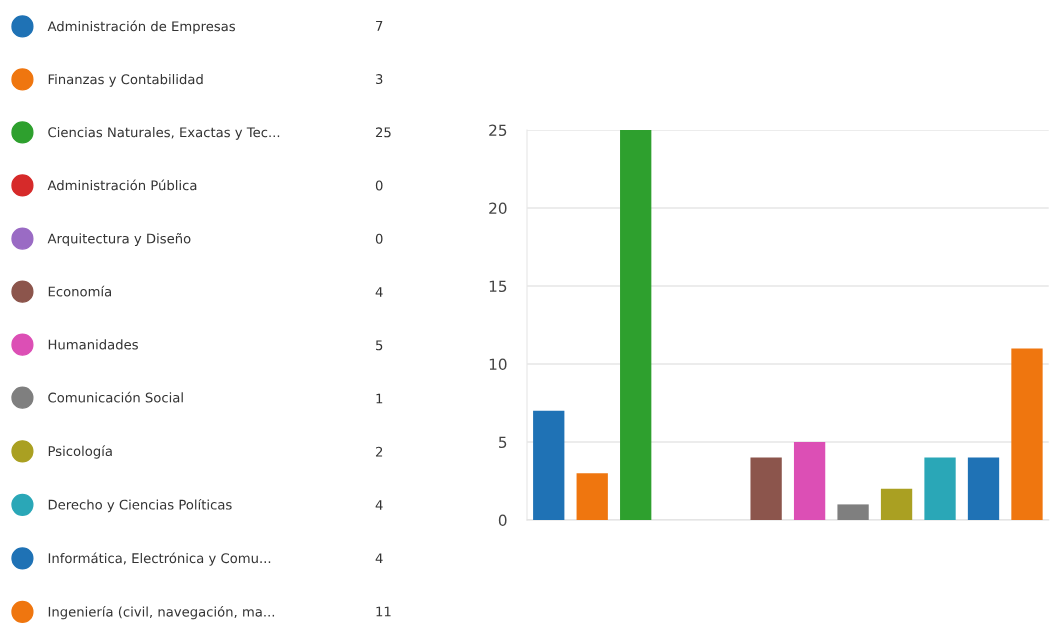 This screenshot has height=625, width=1054. Describe the element at coordinates (383, 611) in the screenshot. I see `text: 11` at that location.